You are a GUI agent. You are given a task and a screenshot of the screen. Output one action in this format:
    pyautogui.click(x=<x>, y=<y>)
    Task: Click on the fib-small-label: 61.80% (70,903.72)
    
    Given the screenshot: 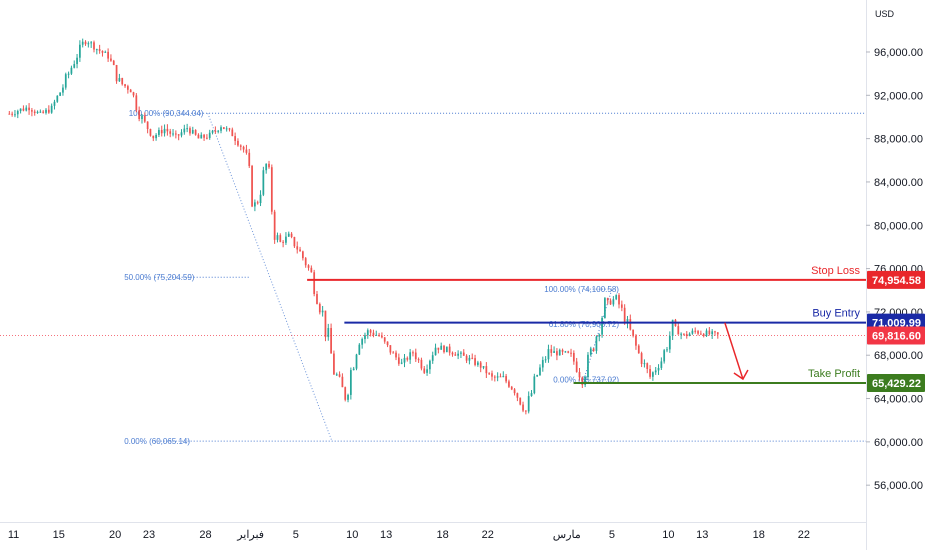 What is the action you would take?
    pyautogui.click(x=584, y=324)
    